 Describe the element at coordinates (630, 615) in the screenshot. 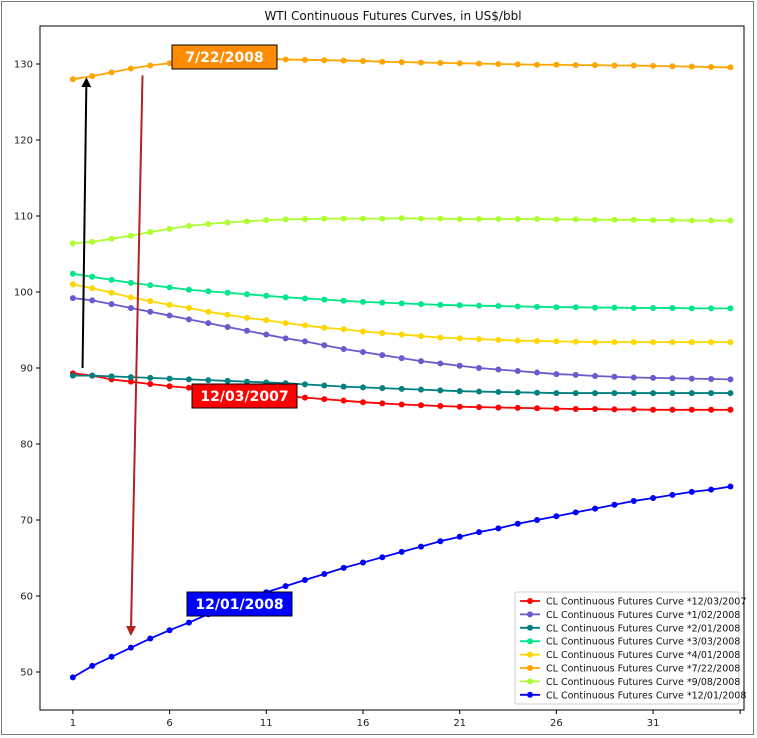

I see `legend-entry: CL Continuous Futures Curve *1/02/2008` at that location.